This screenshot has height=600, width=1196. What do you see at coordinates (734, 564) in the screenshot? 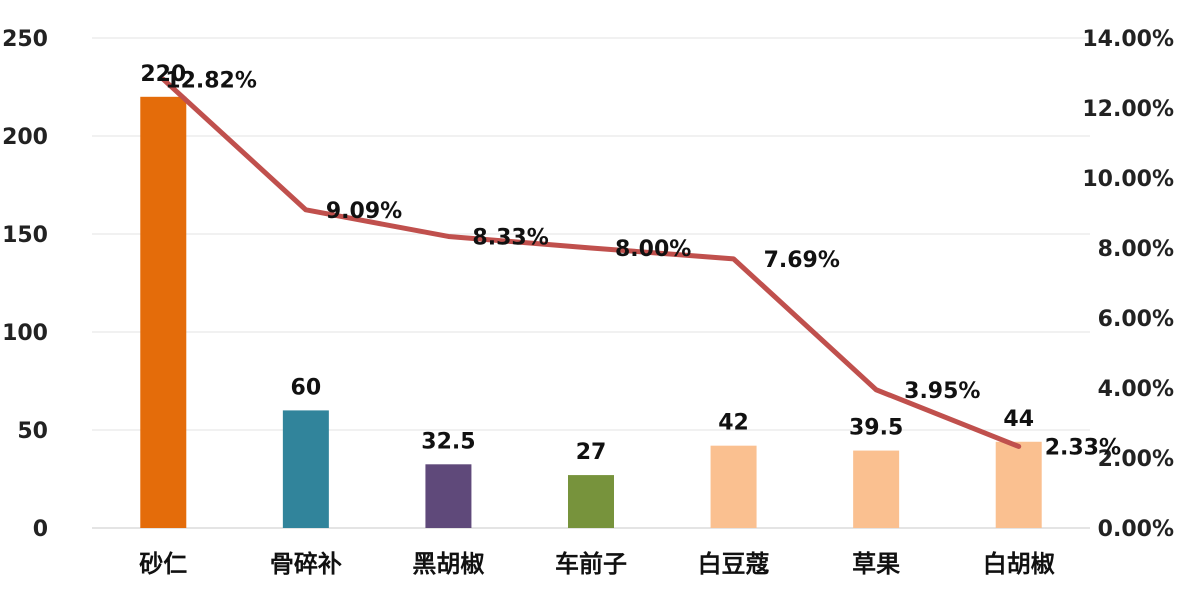
I see `category-label: 白豆蔻` at bounding box center [734, 564].